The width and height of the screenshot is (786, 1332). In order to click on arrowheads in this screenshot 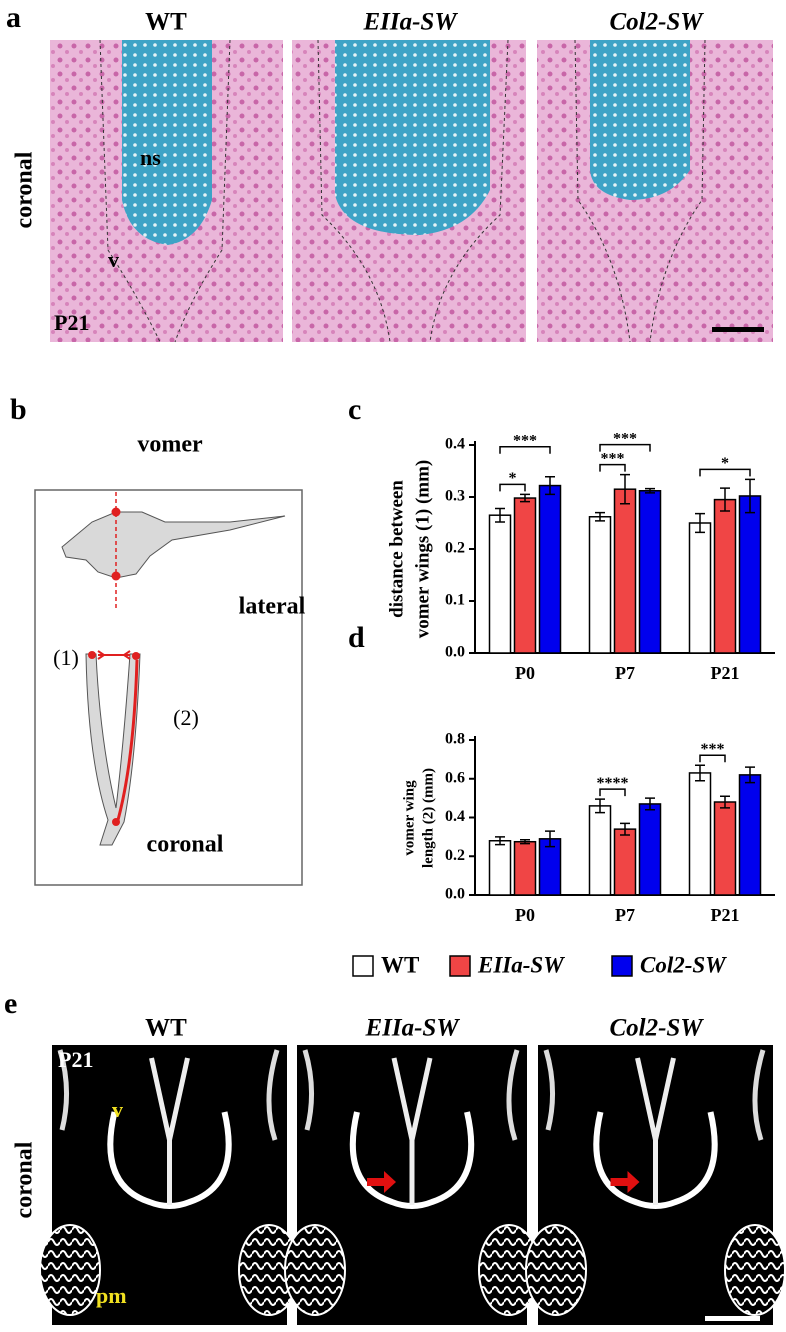, I will do `click(114, 655)`.